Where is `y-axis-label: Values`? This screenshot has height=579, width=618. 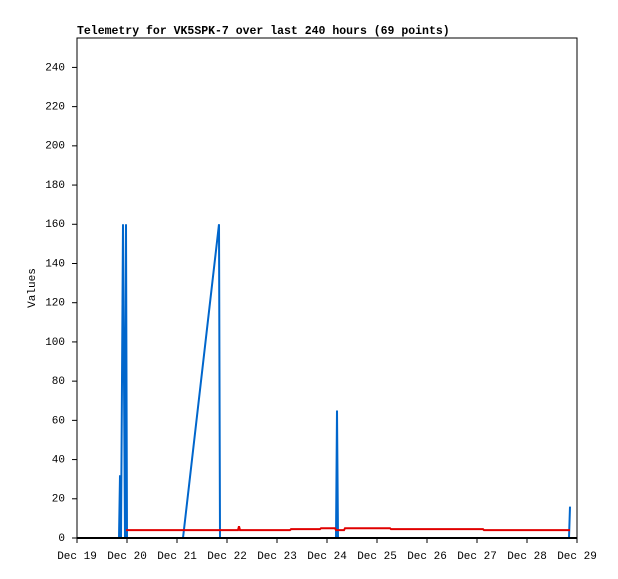 y-axis-label: Values is located at coordinates (33, 288).